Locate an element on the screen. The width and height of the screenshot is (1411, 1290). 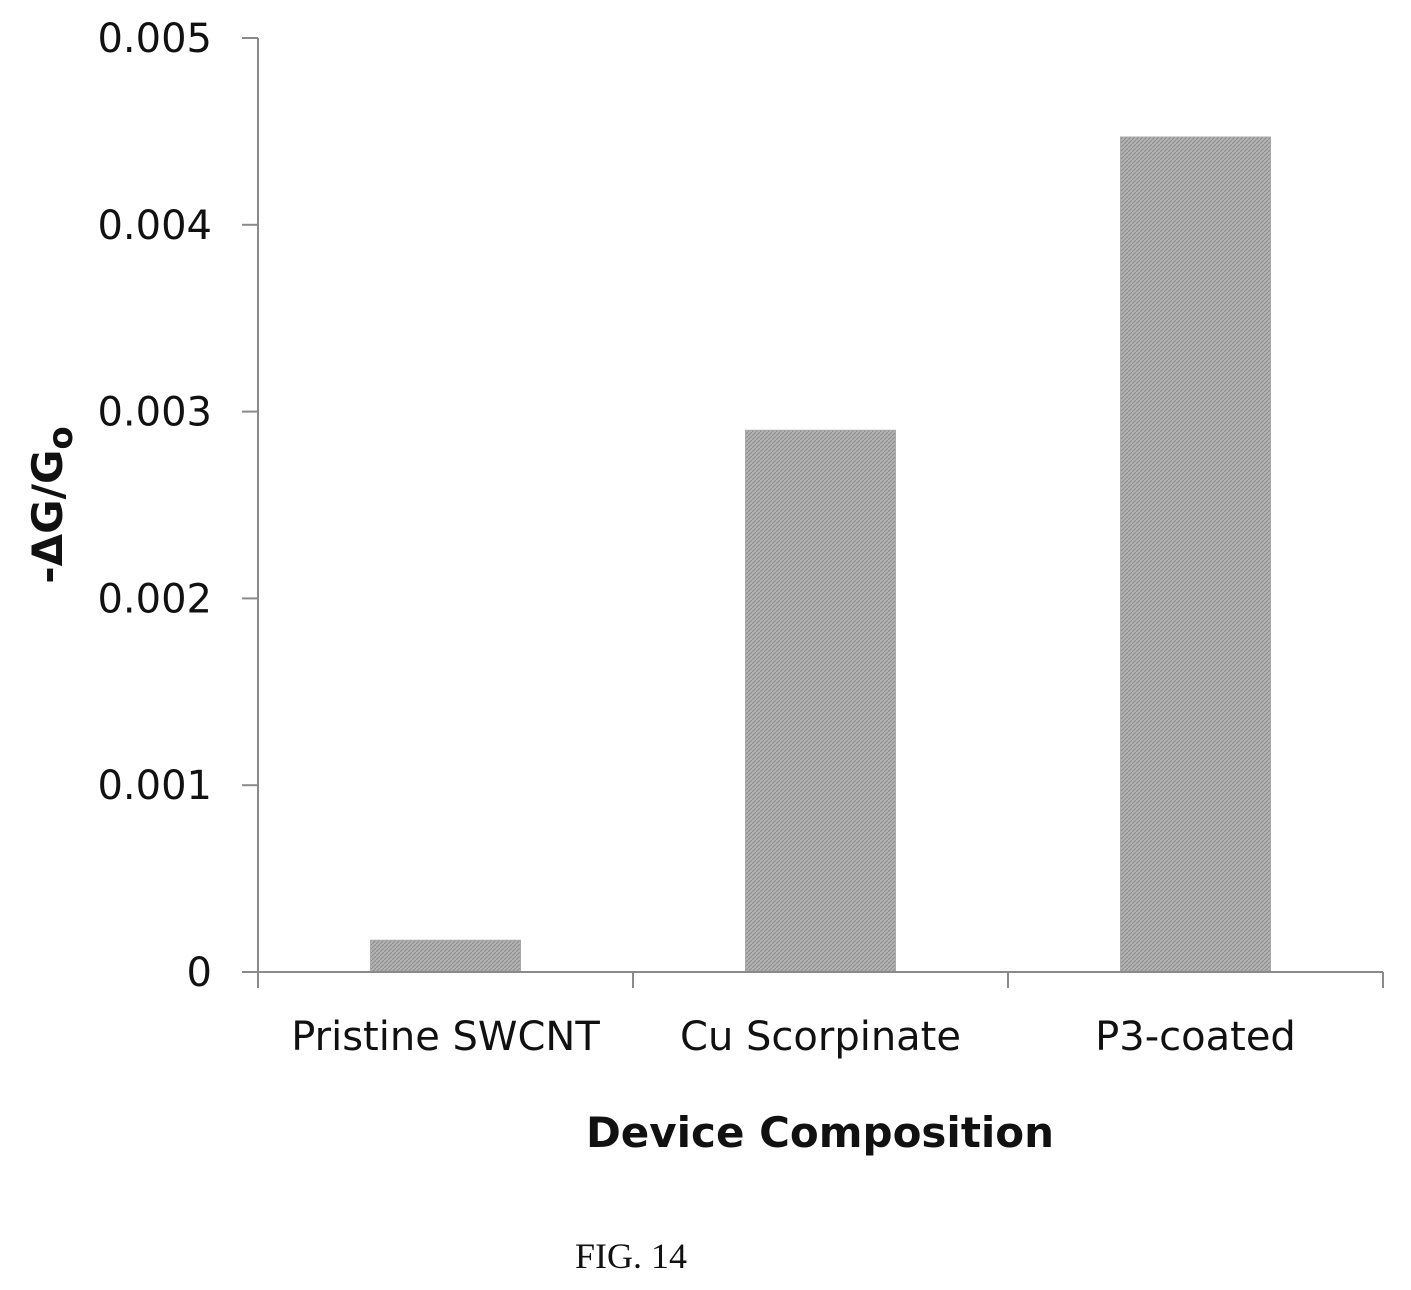
x-axis-category-labels: Pristine SWCNT Cu Scorpinate P3-coated is located at coordinates (793, 1037).